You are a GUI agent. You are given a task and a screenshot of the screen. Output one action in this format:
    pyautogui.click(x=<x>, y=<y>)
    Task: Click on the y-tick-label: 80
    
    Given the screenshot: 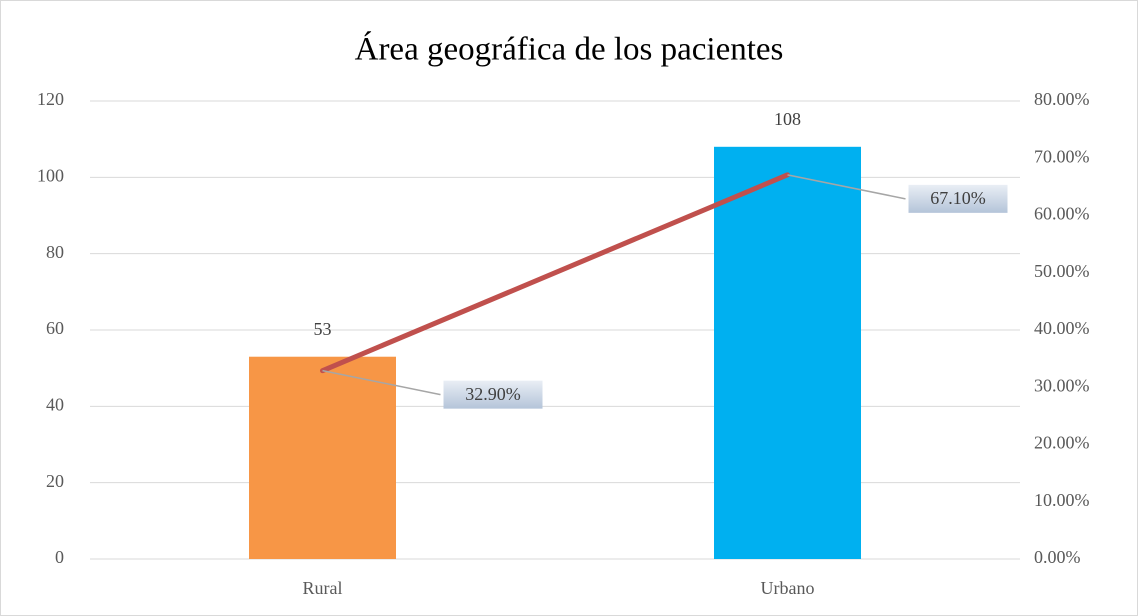 What is the action you would take?
    pyautogui.click(x=55, y=252)
    